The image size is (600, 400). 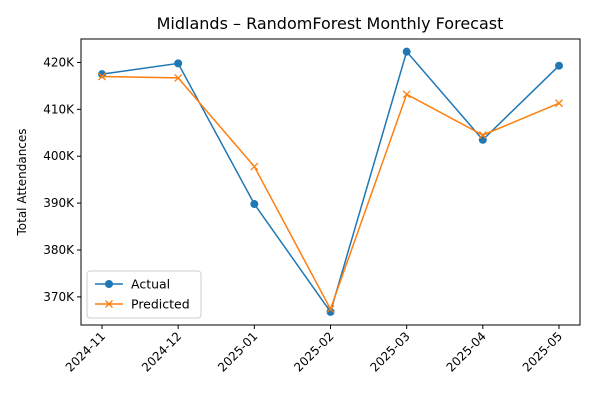 I want to click on x-tick-label: 2025-01, so click(x=237, y=351).